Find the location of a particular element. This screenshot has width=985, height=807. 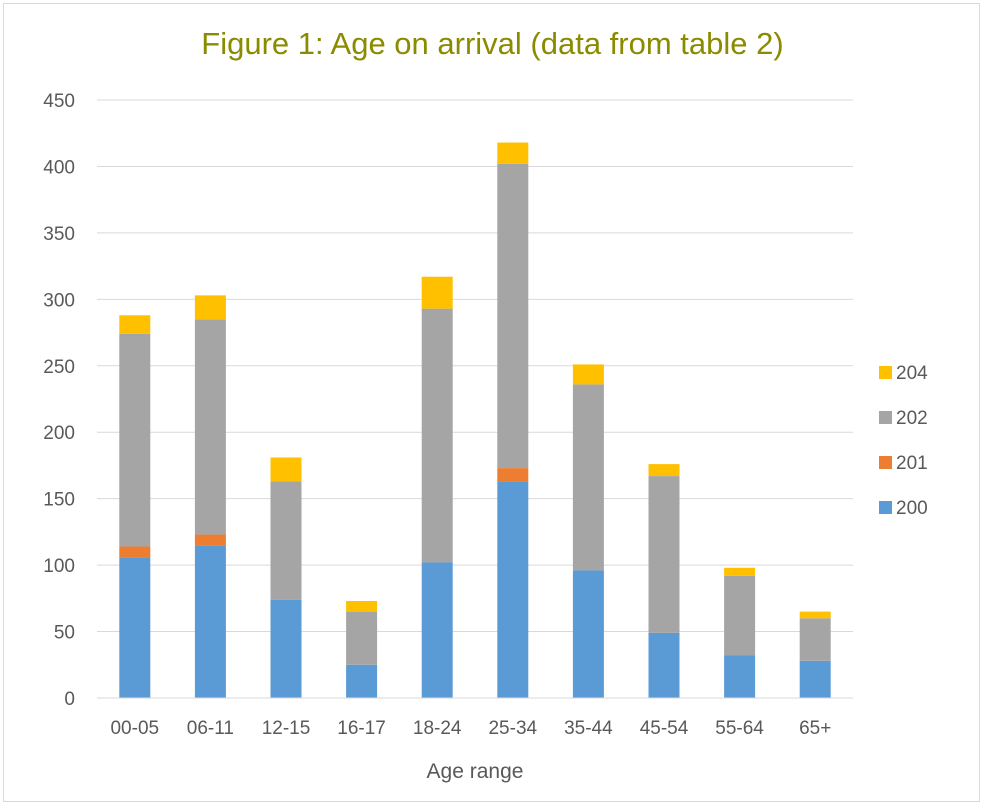

y-tick-label: 250 is located at coordinates (59, 367).